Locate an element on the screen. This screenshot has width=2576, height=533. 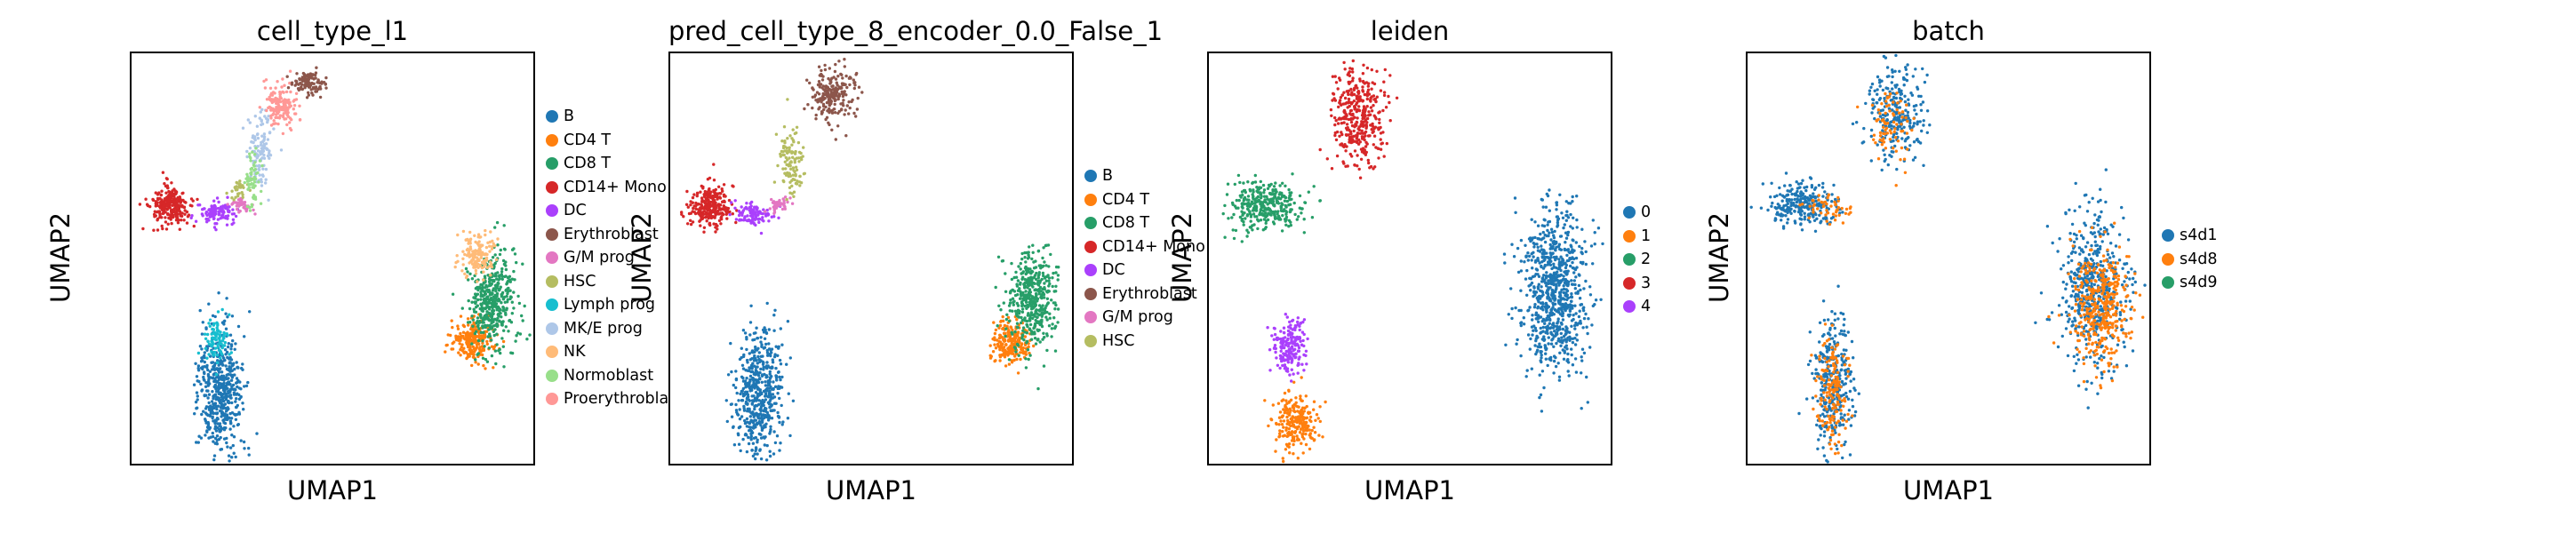
legend-item: MK/E prog is located at coordinates (614, 329).